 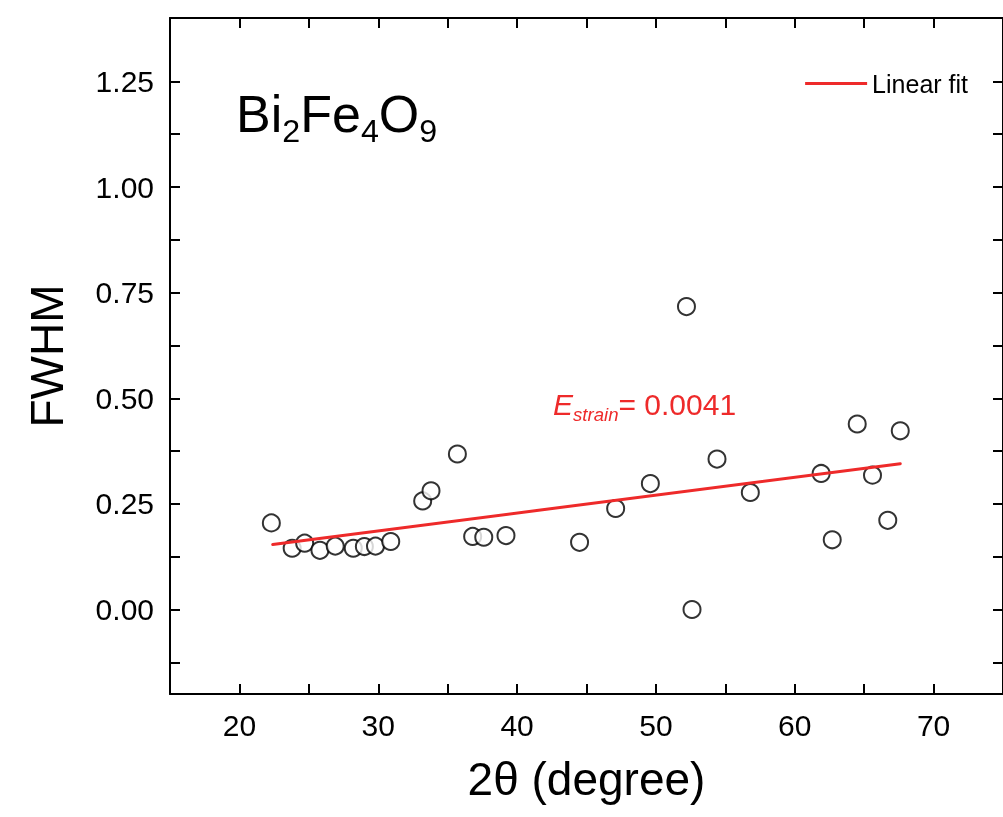 What do you see at coordinates (124, 293) in the screenshot?
I see `y-tick-label: 0.75` at bounding box center [124, 293].